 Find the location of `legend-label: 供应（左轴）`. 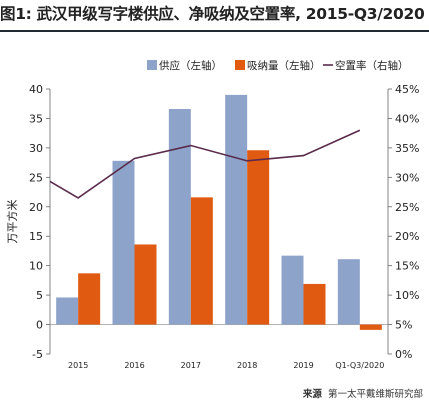

legend-label: 供应（左轴） is located at coordinates (190, 65).